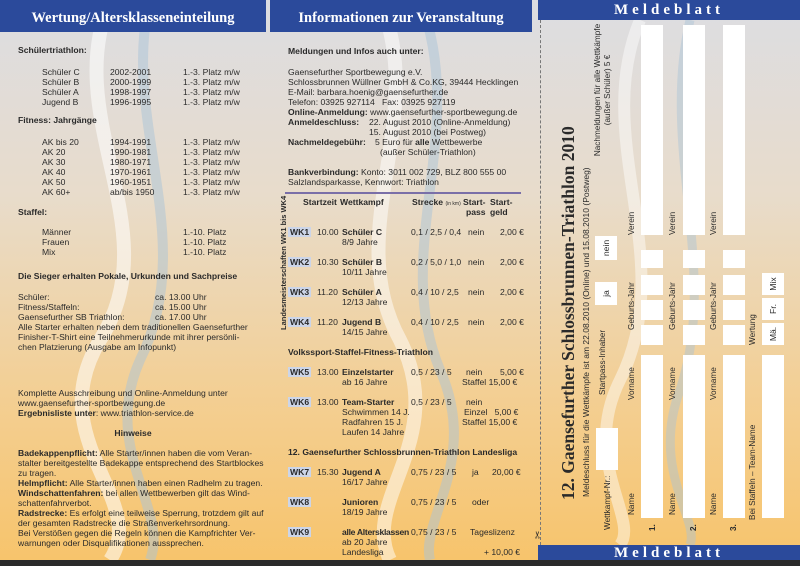 The width and height of the screenshot is (800, 566). I want to click on results-link: : www.triathlon-service.de, so click(144, 413).